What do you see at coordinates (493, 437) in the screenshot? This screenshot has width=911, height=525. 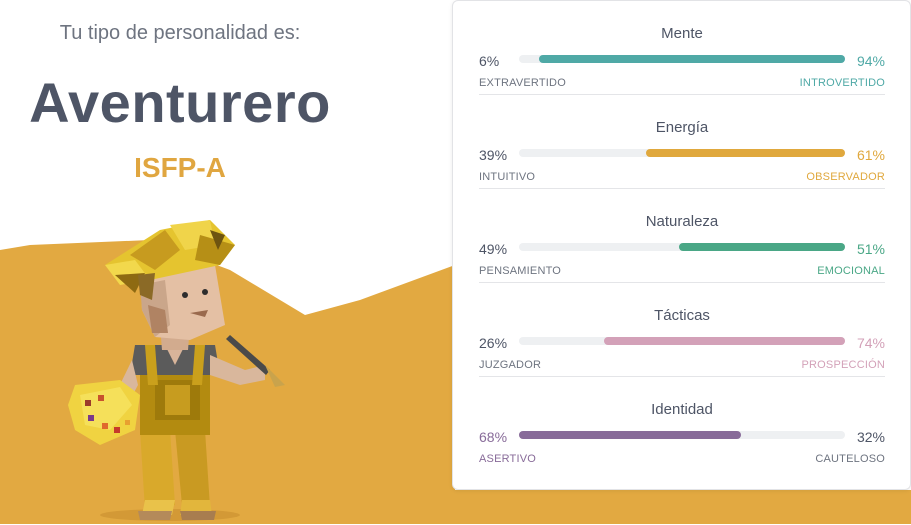 I see `trait-left-percent: 68%` at bounding box center [493, 437].